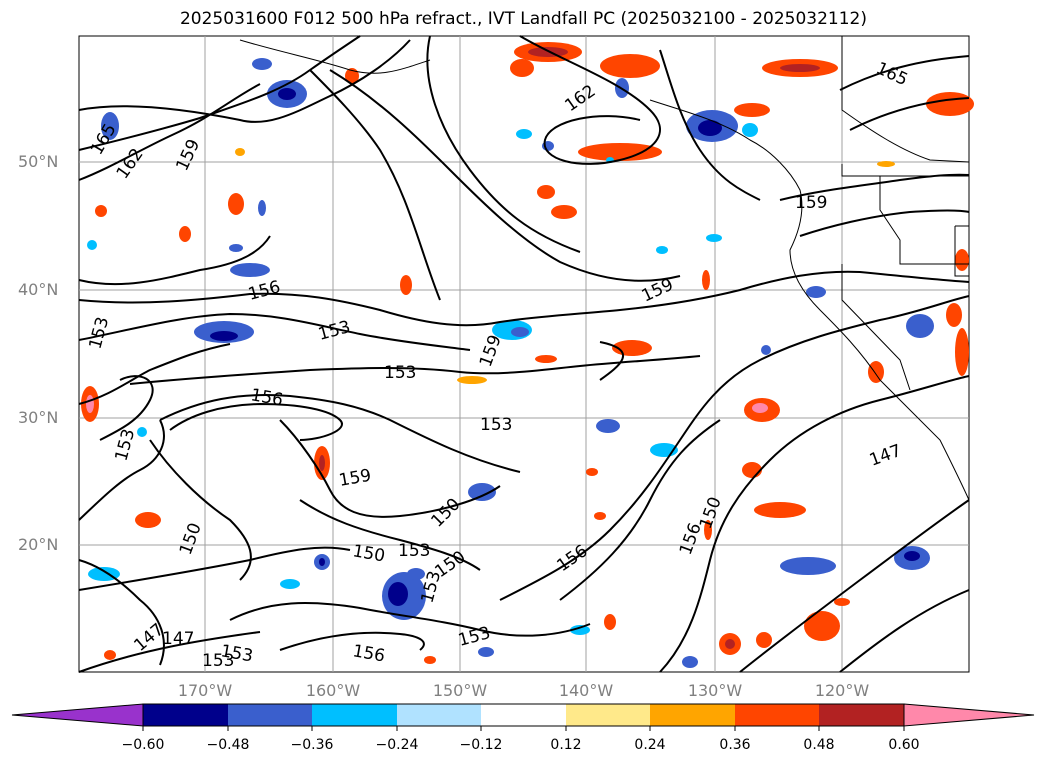 This screenshot has height=765, width=1047. What do you see at coordinates (904, 745) in the screenshot?
I see `colorbar-tick-label: 0.60` at bounding box center [904, 745].